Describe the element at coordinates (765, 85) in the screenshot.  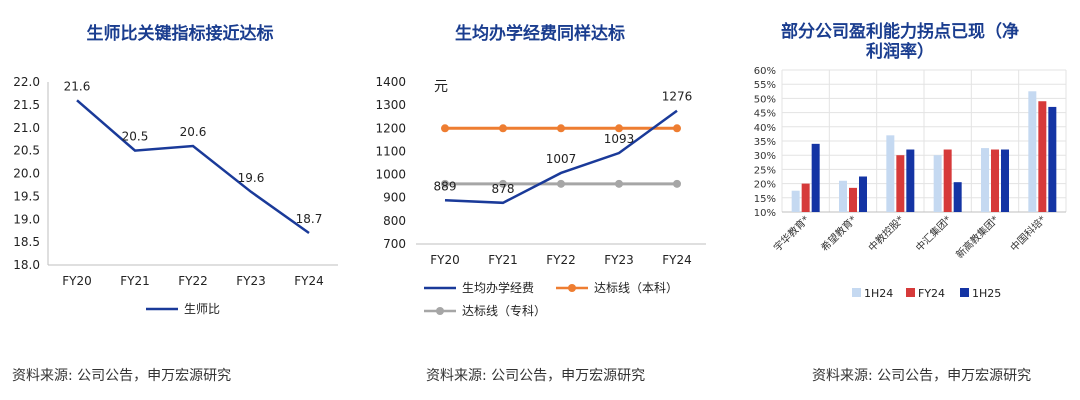
I see `y-tick-label: 55%` at that location.